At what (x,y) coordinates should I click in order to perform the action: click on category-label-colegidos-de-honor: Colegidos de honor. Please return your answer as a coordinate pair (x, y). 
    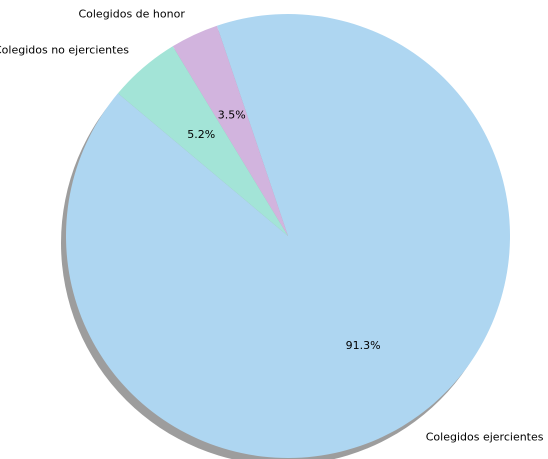
    Looking at the image, I should click on (131, 14).